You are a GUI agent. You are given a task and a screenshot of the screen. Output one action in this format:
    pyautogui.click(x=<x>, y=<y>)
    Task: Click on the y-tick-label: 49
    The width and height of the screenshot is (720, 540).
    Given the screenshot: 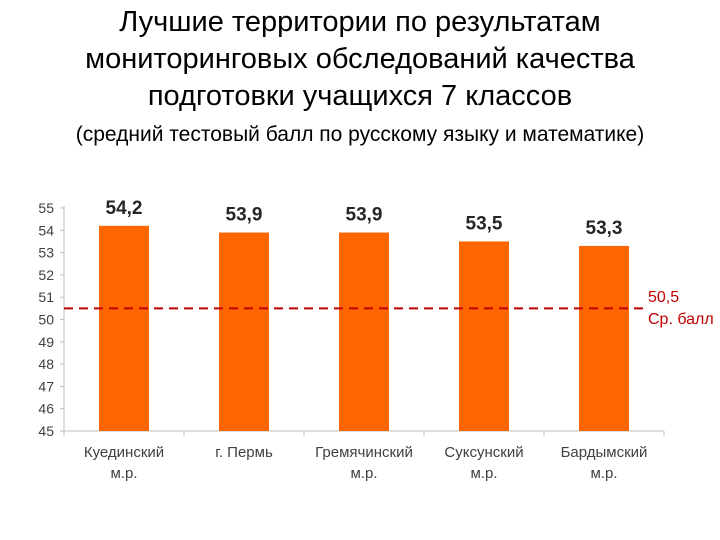 What is the action you would take?
    pyautogui.click(x=46, y=342)
    